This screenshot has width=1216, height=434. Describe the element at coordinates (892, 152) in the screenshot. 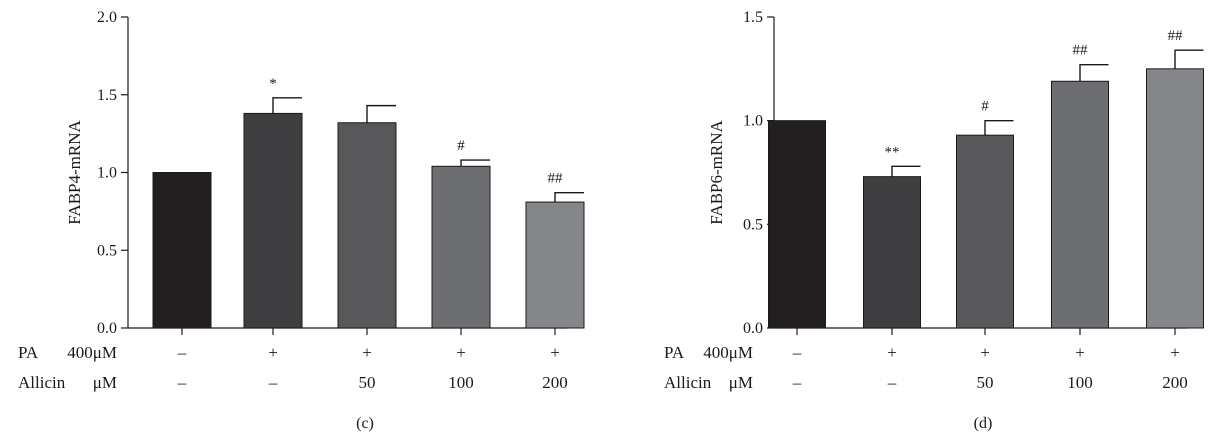

I see `significance-marker: **` at that location.